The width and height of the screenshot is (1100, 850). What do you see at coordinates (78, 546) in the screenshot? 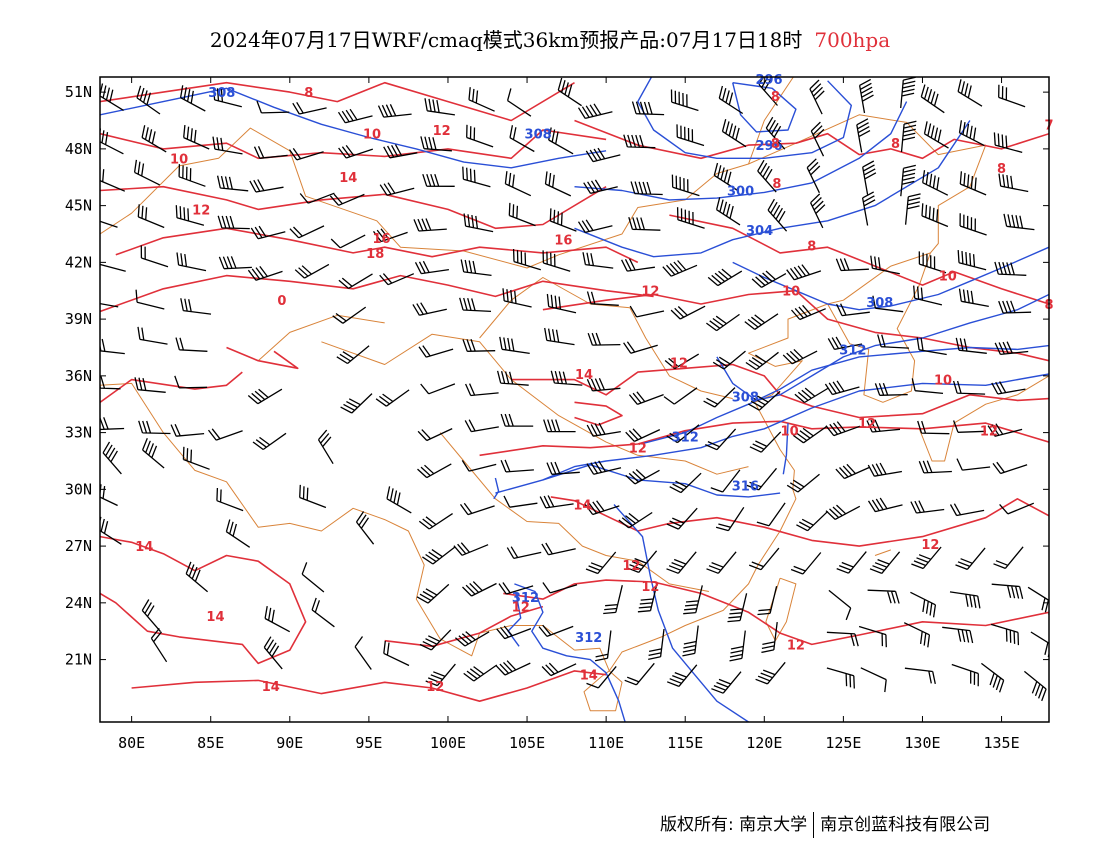
I see `lat-tick-label: 27N` at bounding box center [78, 546].